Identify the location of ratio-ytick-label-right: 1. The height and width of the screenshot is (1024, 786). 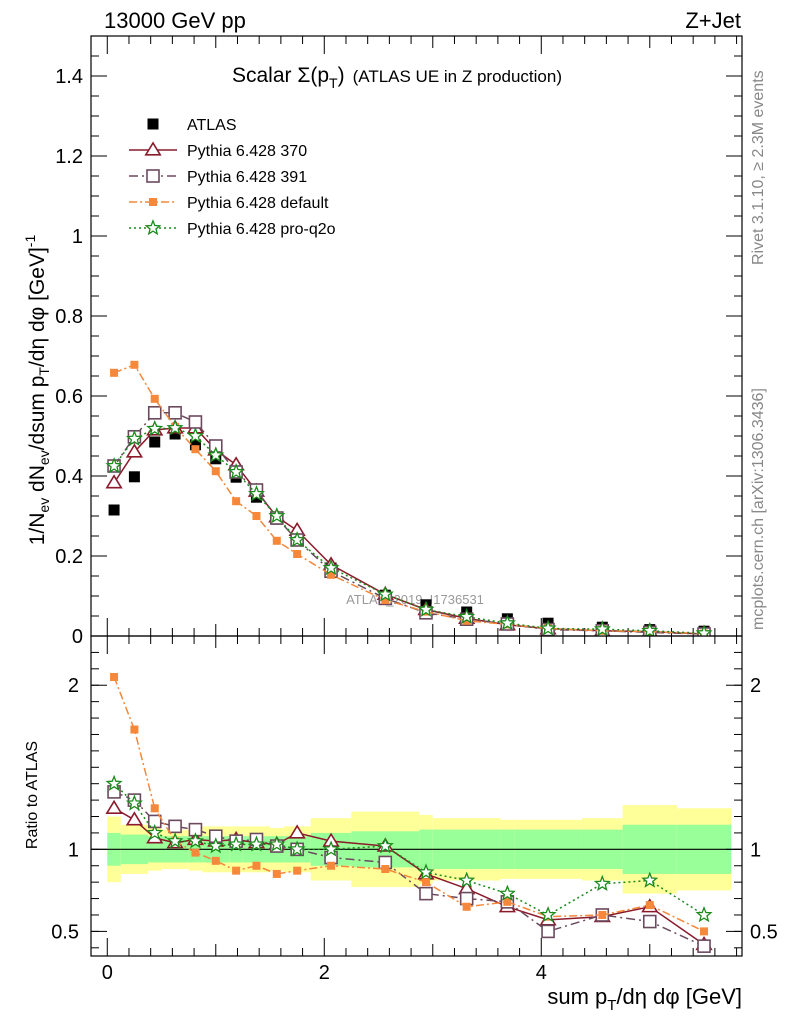
(755, 850).